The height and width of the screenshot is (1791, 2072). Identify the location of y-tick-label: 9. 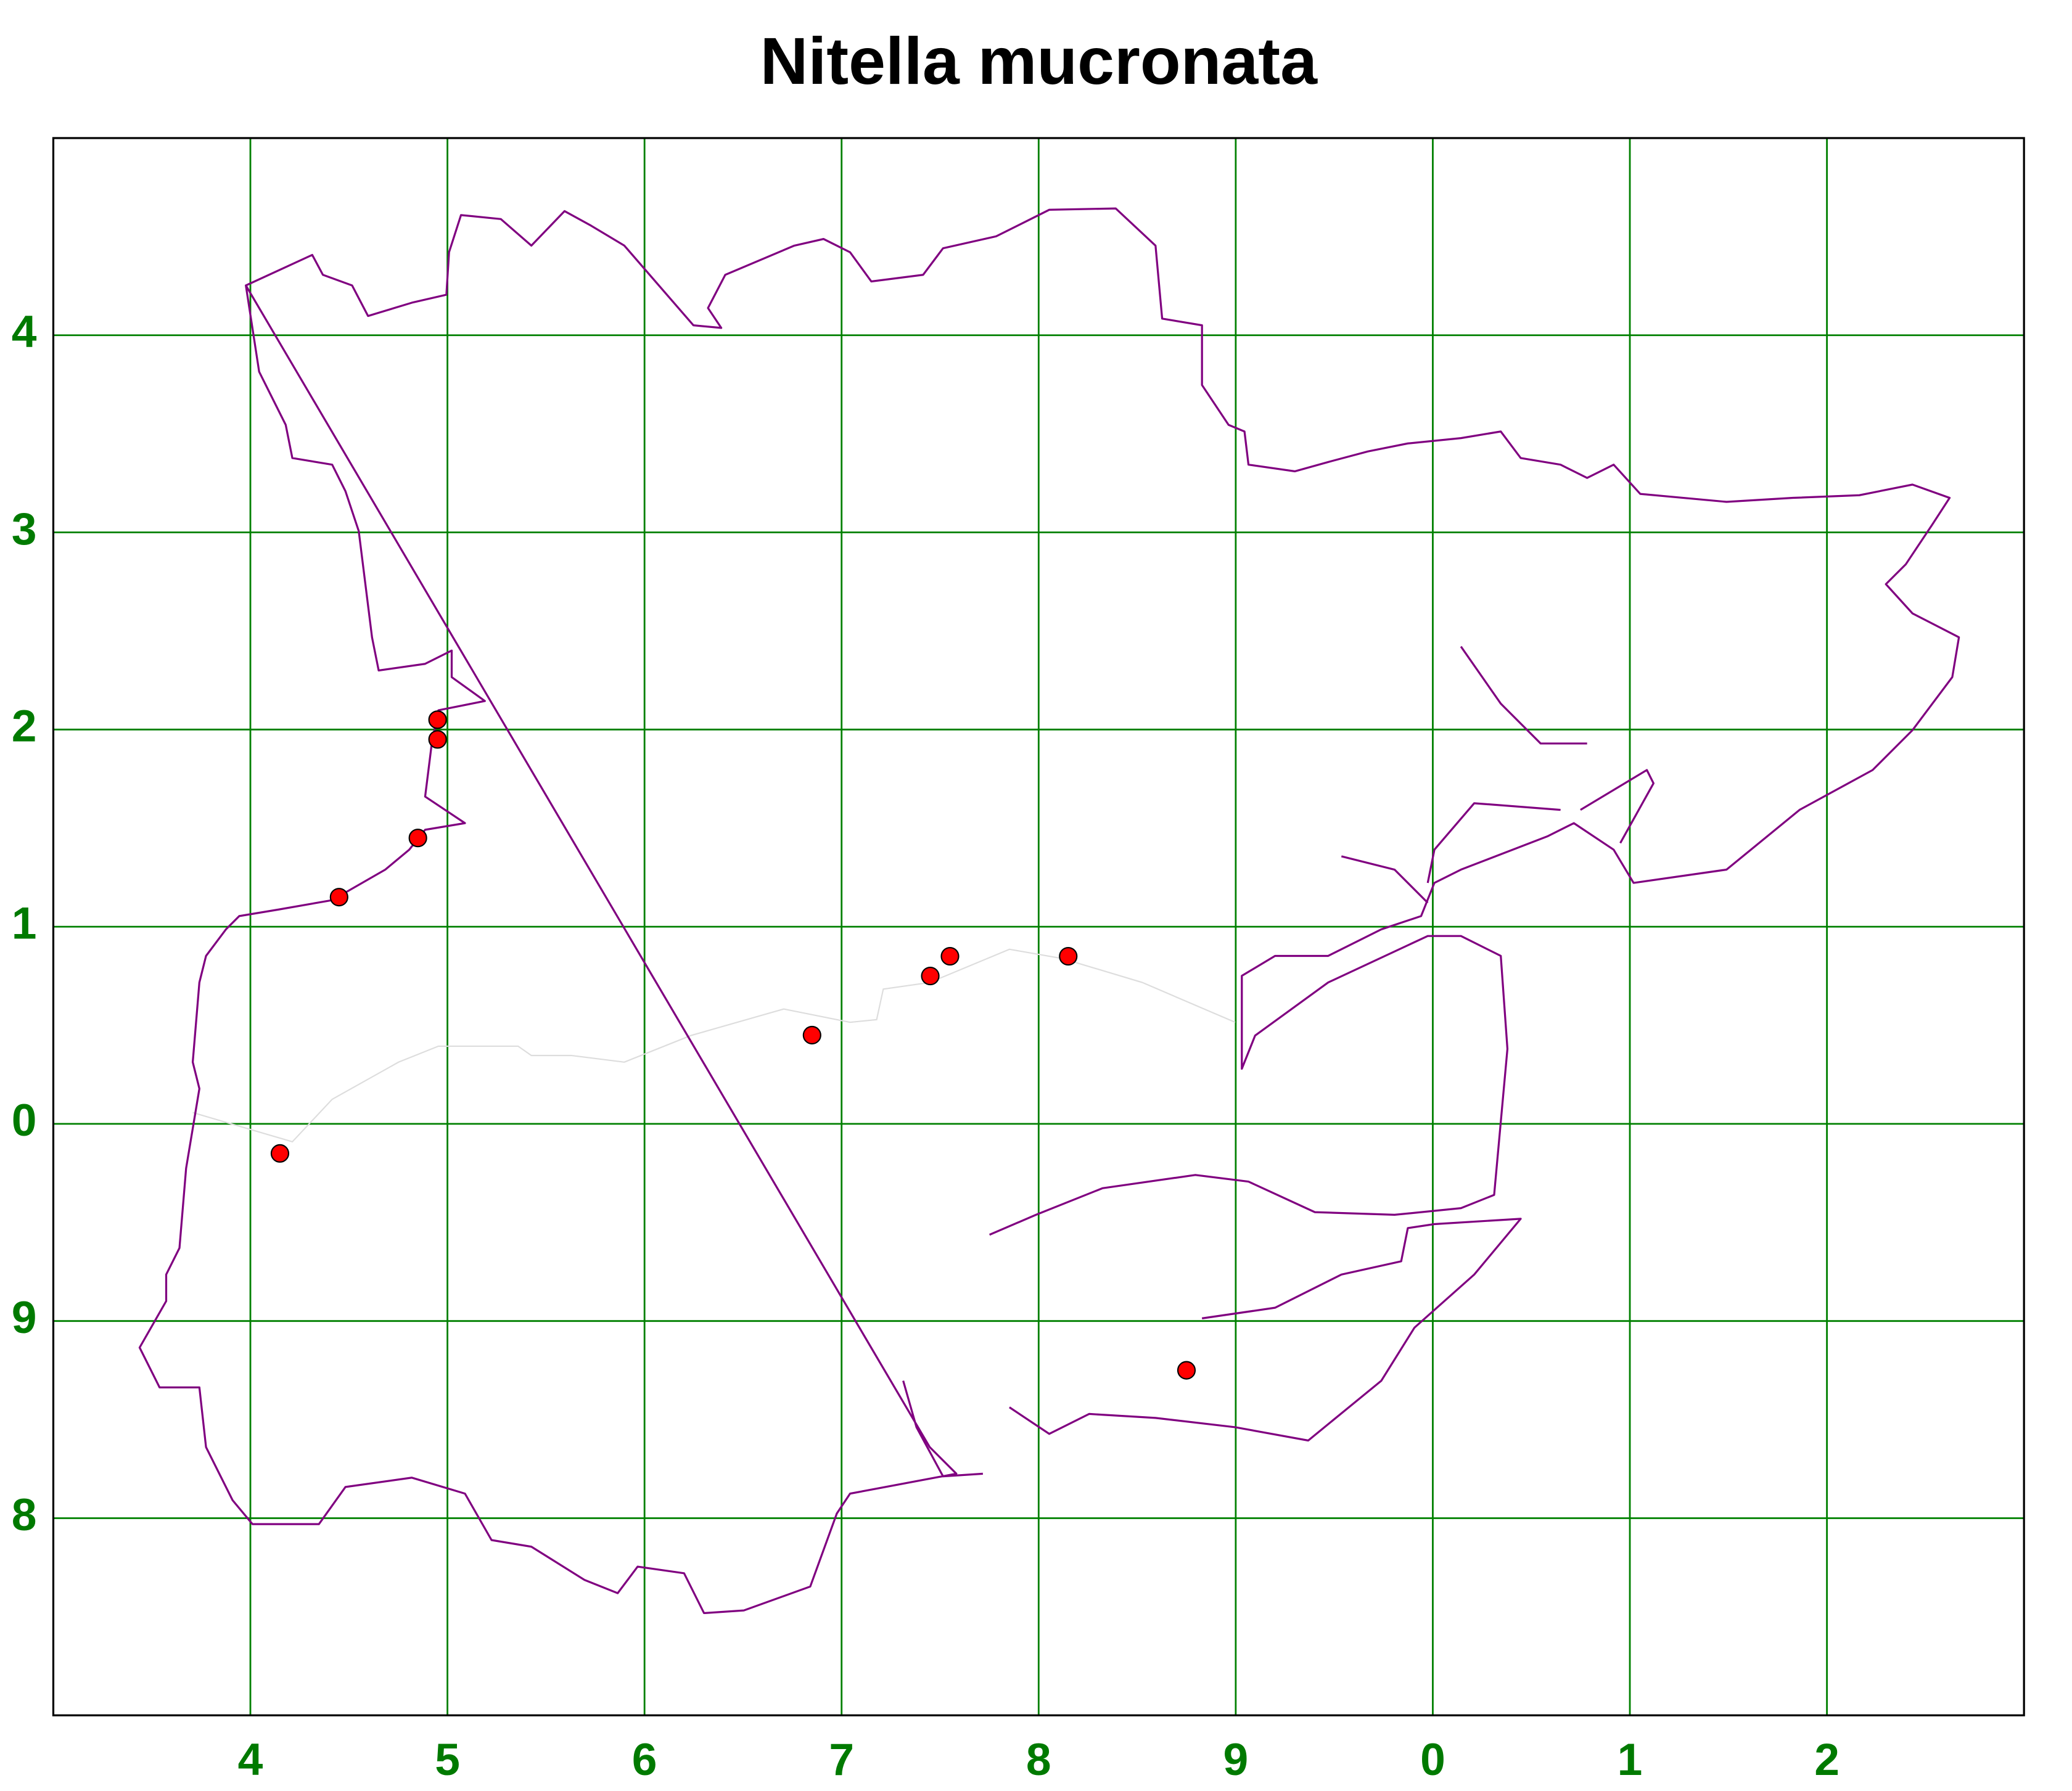
(25, 1317).